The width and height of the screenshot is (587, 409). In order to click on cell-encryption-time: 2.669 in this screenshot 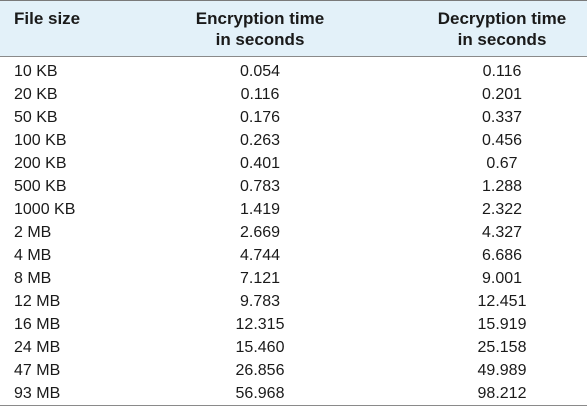, I will do `click(260, 232)`.